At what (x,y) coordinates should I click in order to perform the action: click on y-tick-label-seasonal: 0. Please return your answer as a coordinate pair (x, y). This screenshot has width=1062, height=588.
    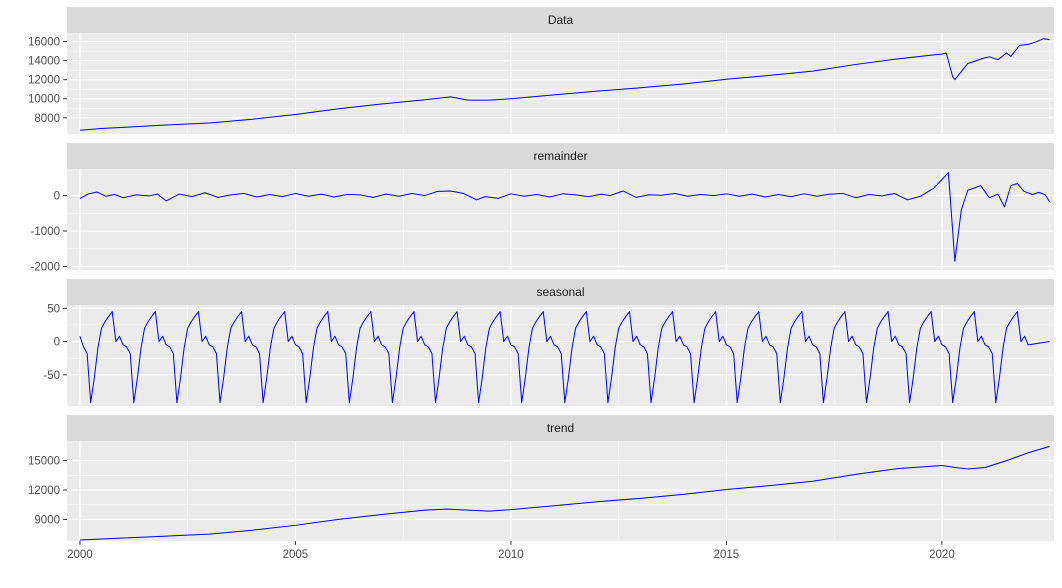
    Looking at the image, I should click on (57, 343).